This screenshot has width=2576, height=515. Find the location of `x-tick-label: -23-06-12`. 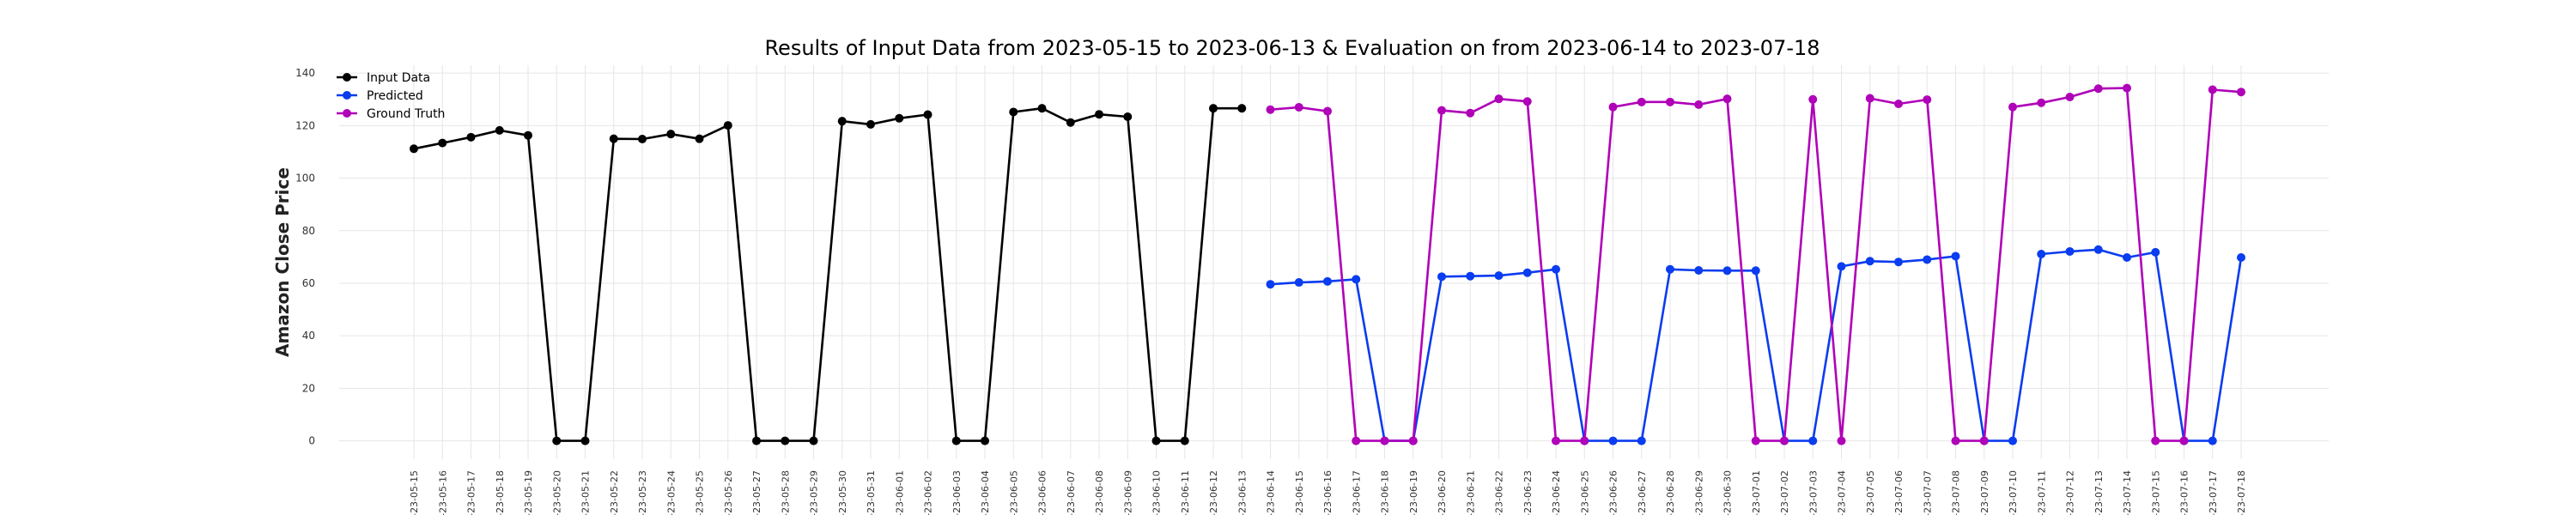

x-tick-label: -23-06-12 is located at coordinates (1213, 492).